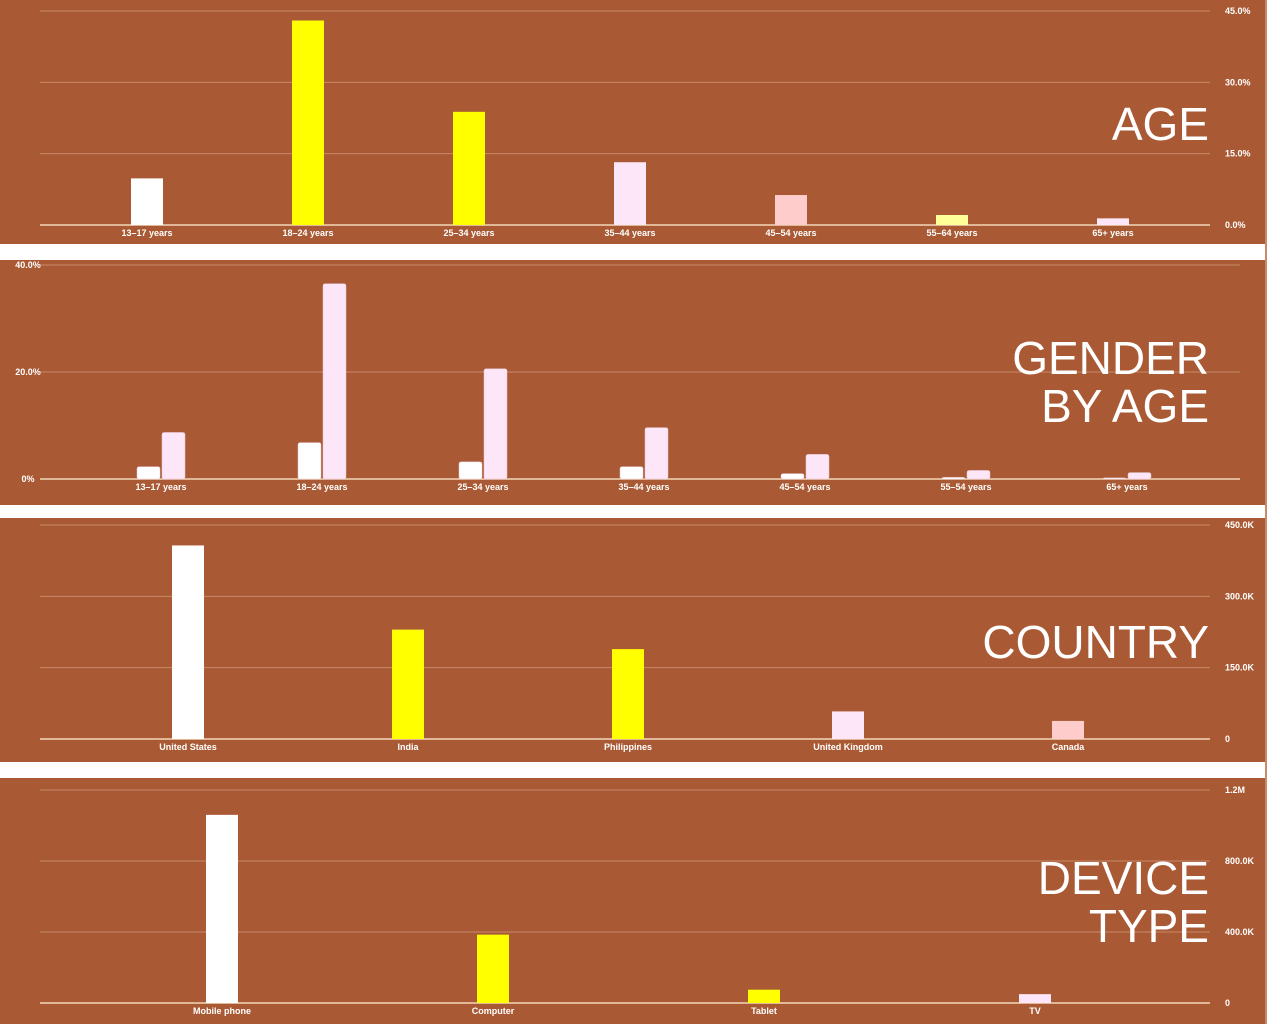  Describe the element at coordinates (408, 747) in the screenshot. I see `x-tick-label: India` at that location.